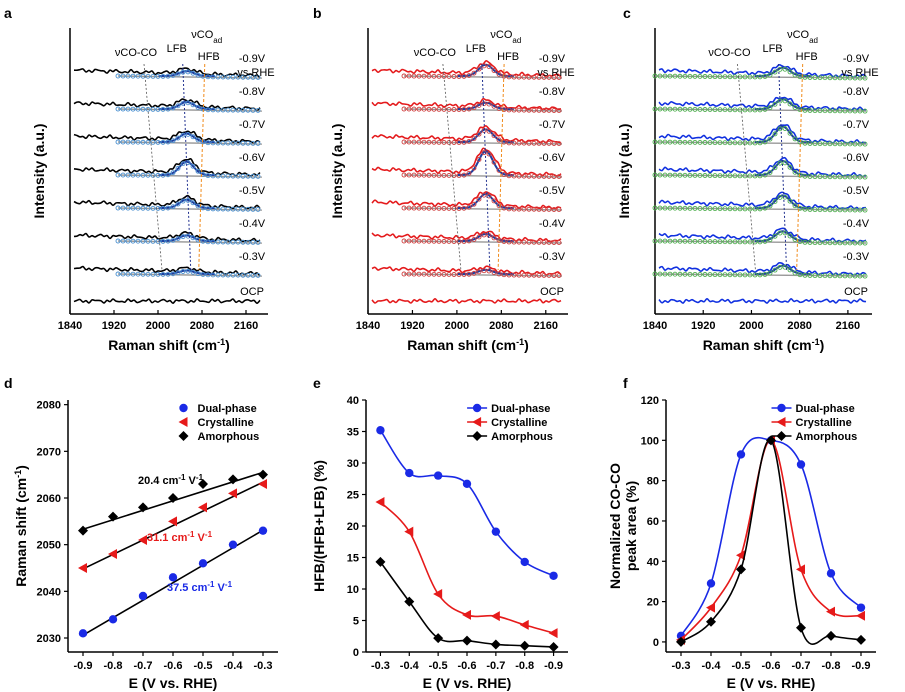 The width and height of the screenshot is (905, 692). What do you see at coordinates (70, 326) in the screenshot?
I see `x-tick-label: 1840` at bounding box center [70, 326].